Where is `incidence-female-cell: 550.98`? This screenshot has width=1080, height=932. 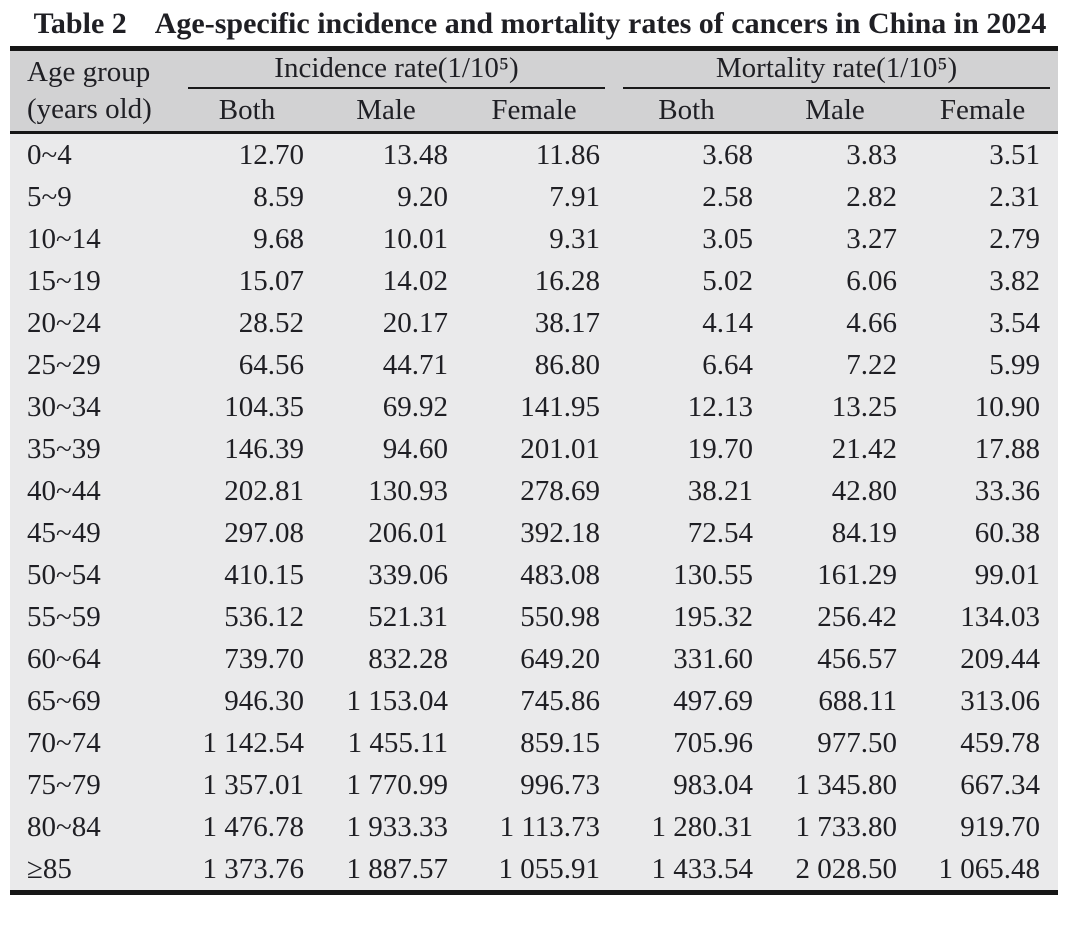 incidence-female-cell: 550.98 is located at coordinates (560, 617).